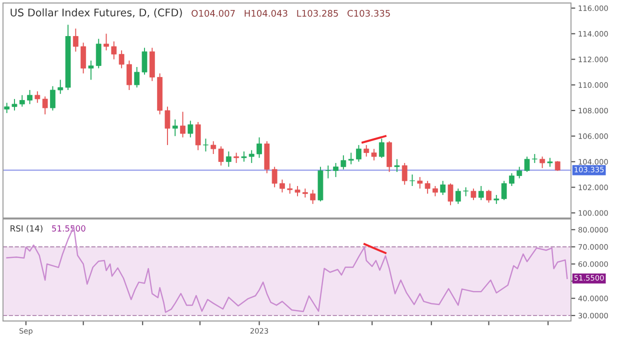 This screenshot has height=337, width=624. Describe the element at coordinates (213, 13) in the screenshot. I see `annotation: O104.007` at that location.